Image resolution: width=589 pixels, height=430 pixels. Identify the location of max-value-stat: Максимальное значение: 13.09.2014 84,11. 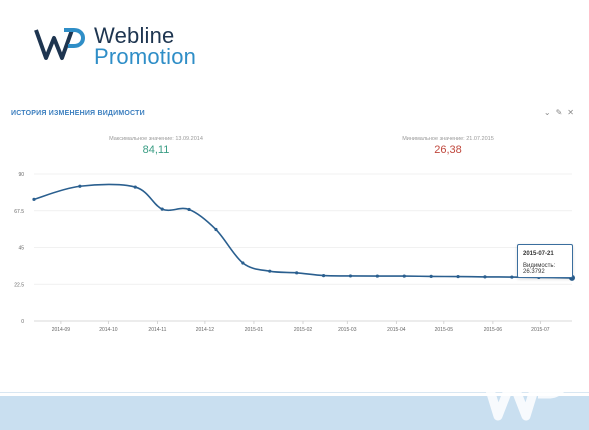
(156, 146).